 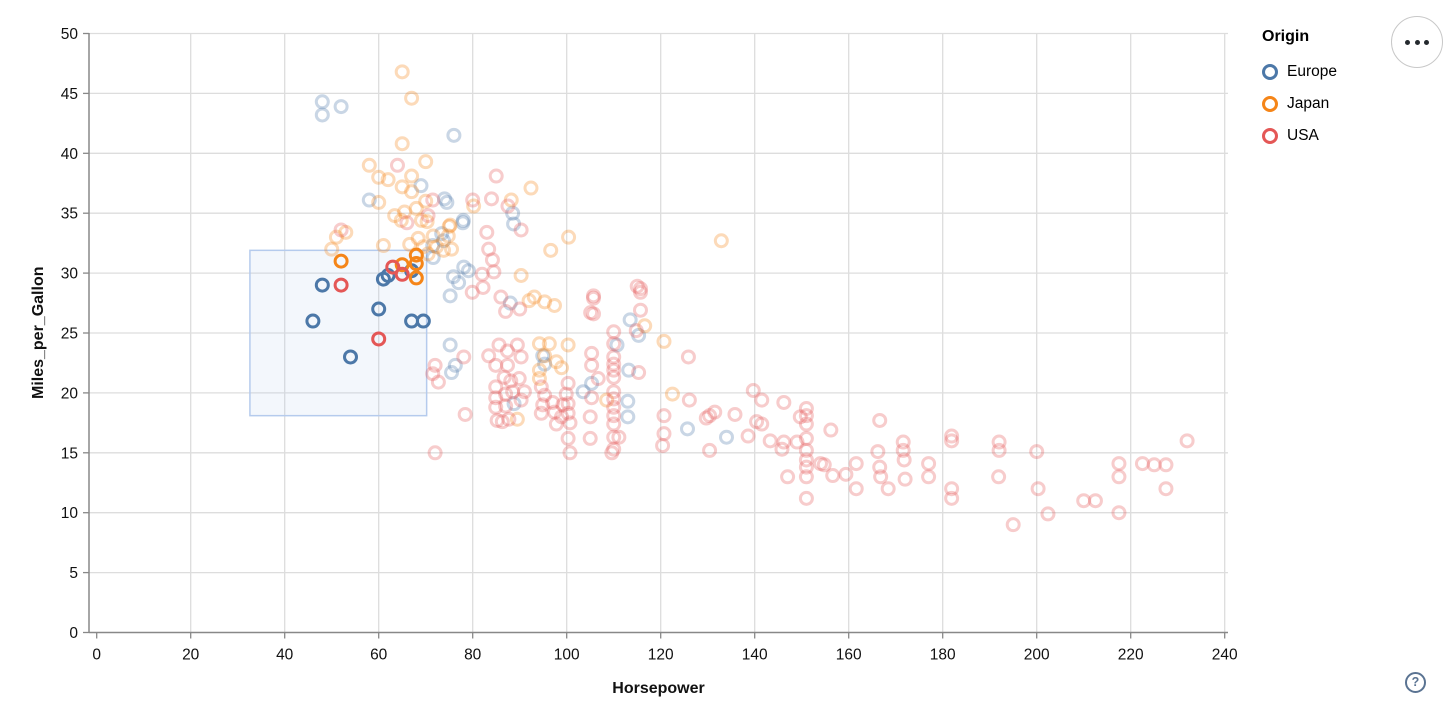 I want to click on help-icon: ?, so click(x=1415, y=682).